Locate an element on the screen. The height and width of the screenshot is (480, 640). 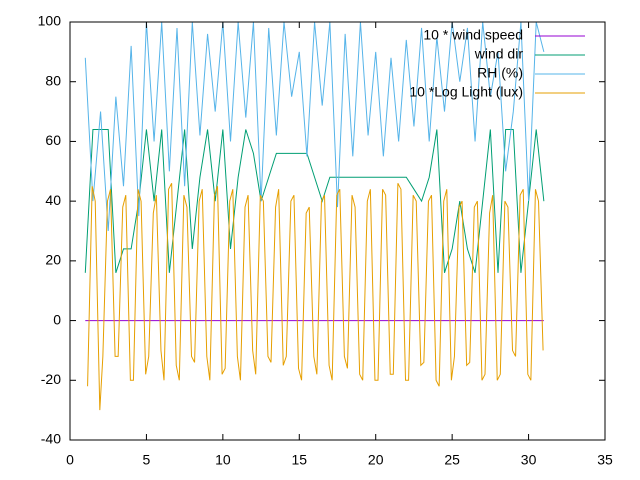
x-tick-label: 0 is located at coordinates (70, 460).